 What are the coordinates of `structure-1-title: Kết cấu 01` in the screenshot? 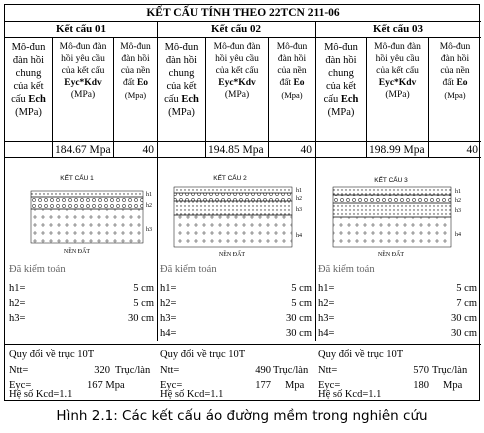 It's located at (81, 29).